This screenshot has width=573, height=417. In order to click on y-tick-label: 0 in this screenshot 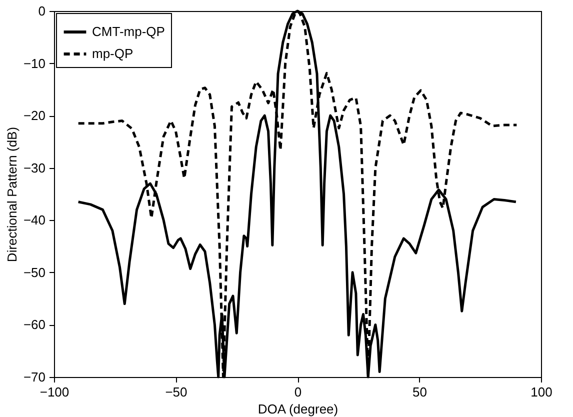, I will do `click(42, 11)`.